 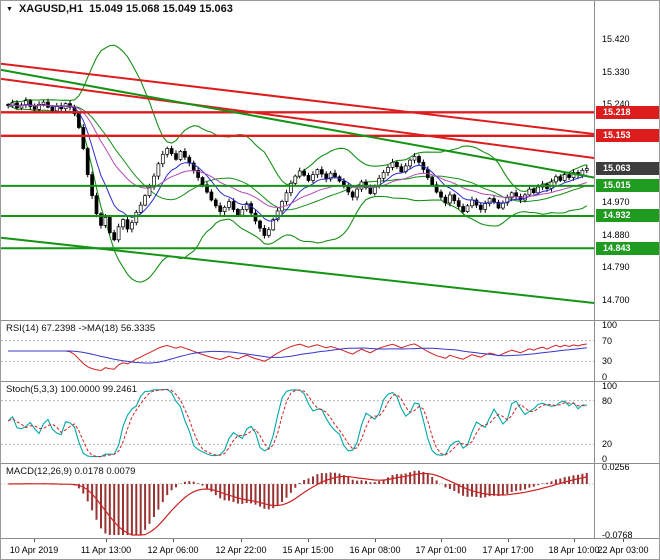 I want to click on price-tick: 14.970, so click(x=616, y=202).